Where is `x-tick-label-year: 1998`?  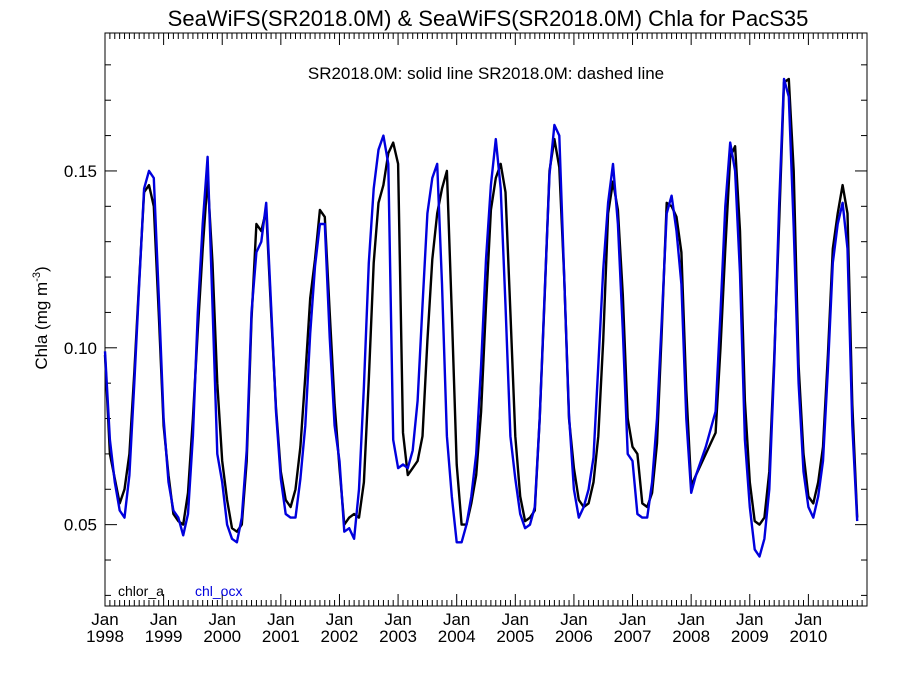 x-tick-label-year: 1998 is located at coordinates (105, 636).